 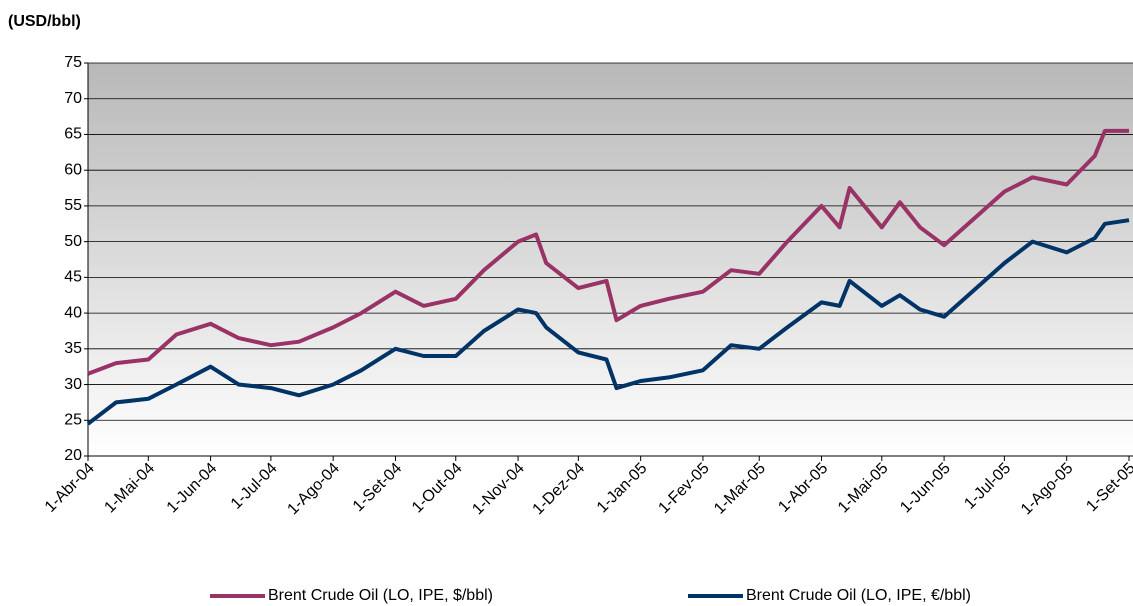 What do you see at coordinates (73, 419) in the screenshot?
I see `y-tick-label: 25` at bounding box center [73, 419].